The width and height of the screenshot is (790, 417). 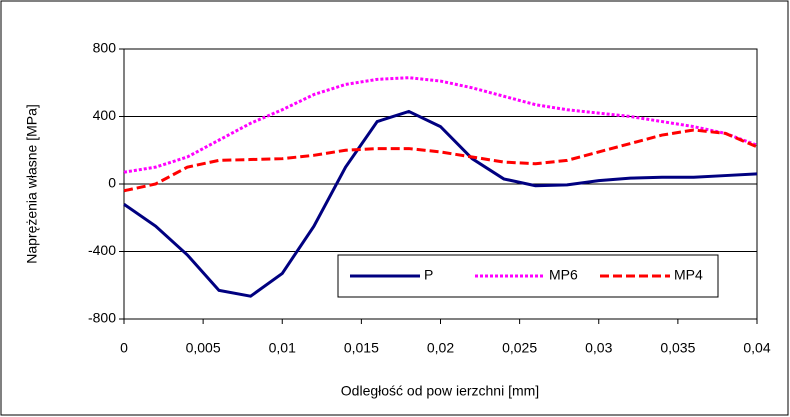 I want to click on y-tick-label: -800, so click(x=102, y=318).